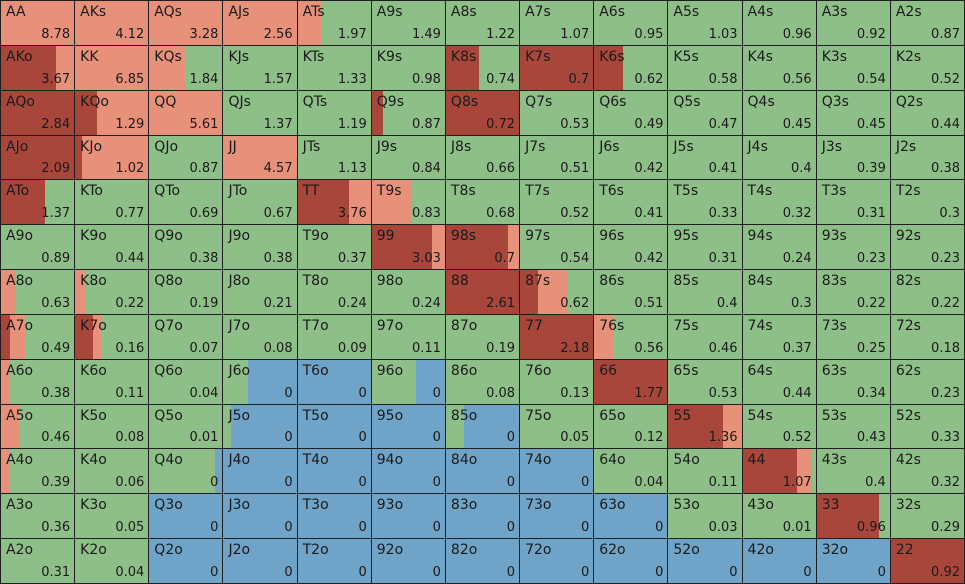 The width and height of the screenshot is (965, 584). I want to click on hand-label: A4s, so click(760, 12).